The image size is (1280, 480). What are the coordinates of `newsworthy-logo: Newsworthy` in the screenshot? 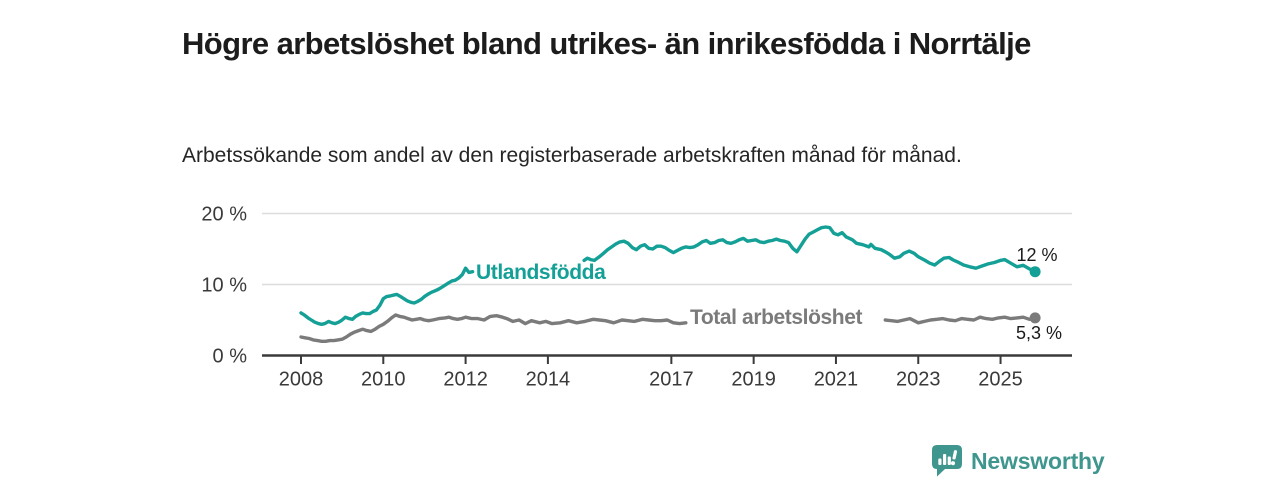 It's located at (1018, 461).